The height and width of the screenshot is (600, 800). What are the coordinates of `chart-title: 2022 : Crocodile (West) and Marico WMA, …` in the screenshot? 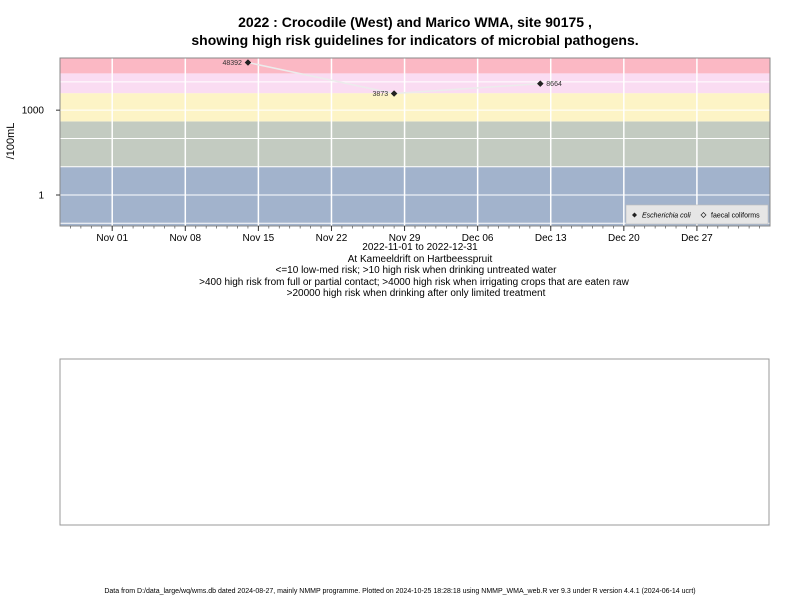 It's located at (415, 22).